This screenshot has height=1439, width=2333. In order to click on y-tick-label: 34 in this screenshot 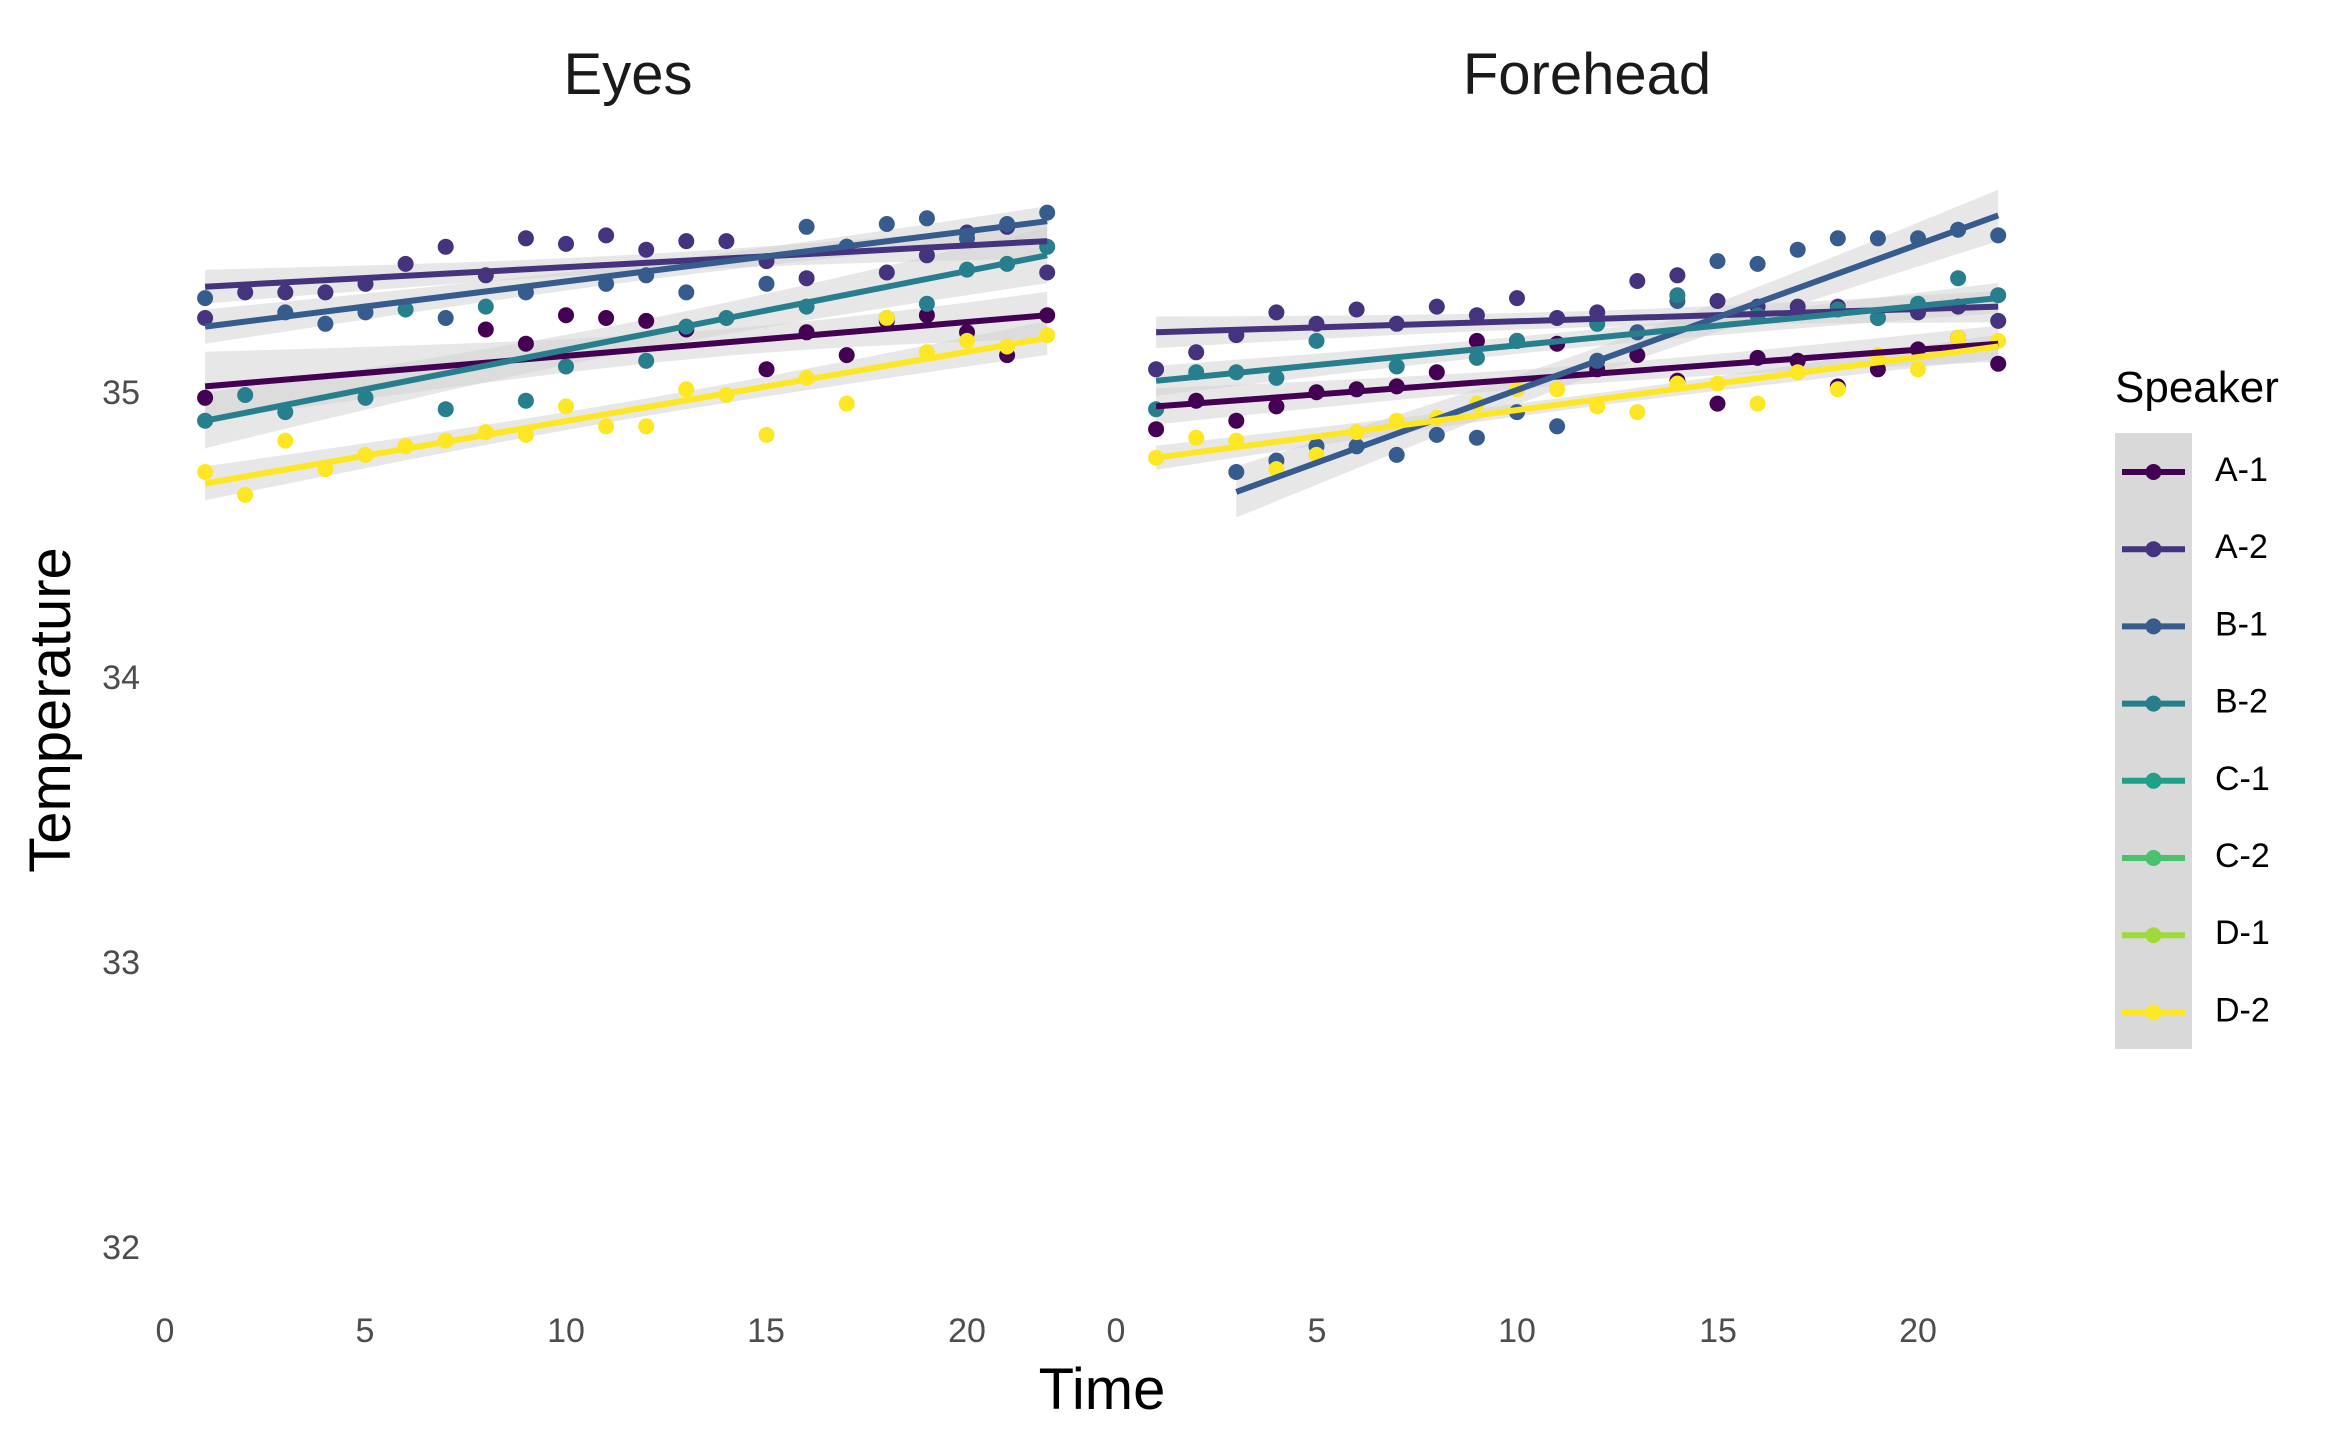, I will do `click(121, 678)`.